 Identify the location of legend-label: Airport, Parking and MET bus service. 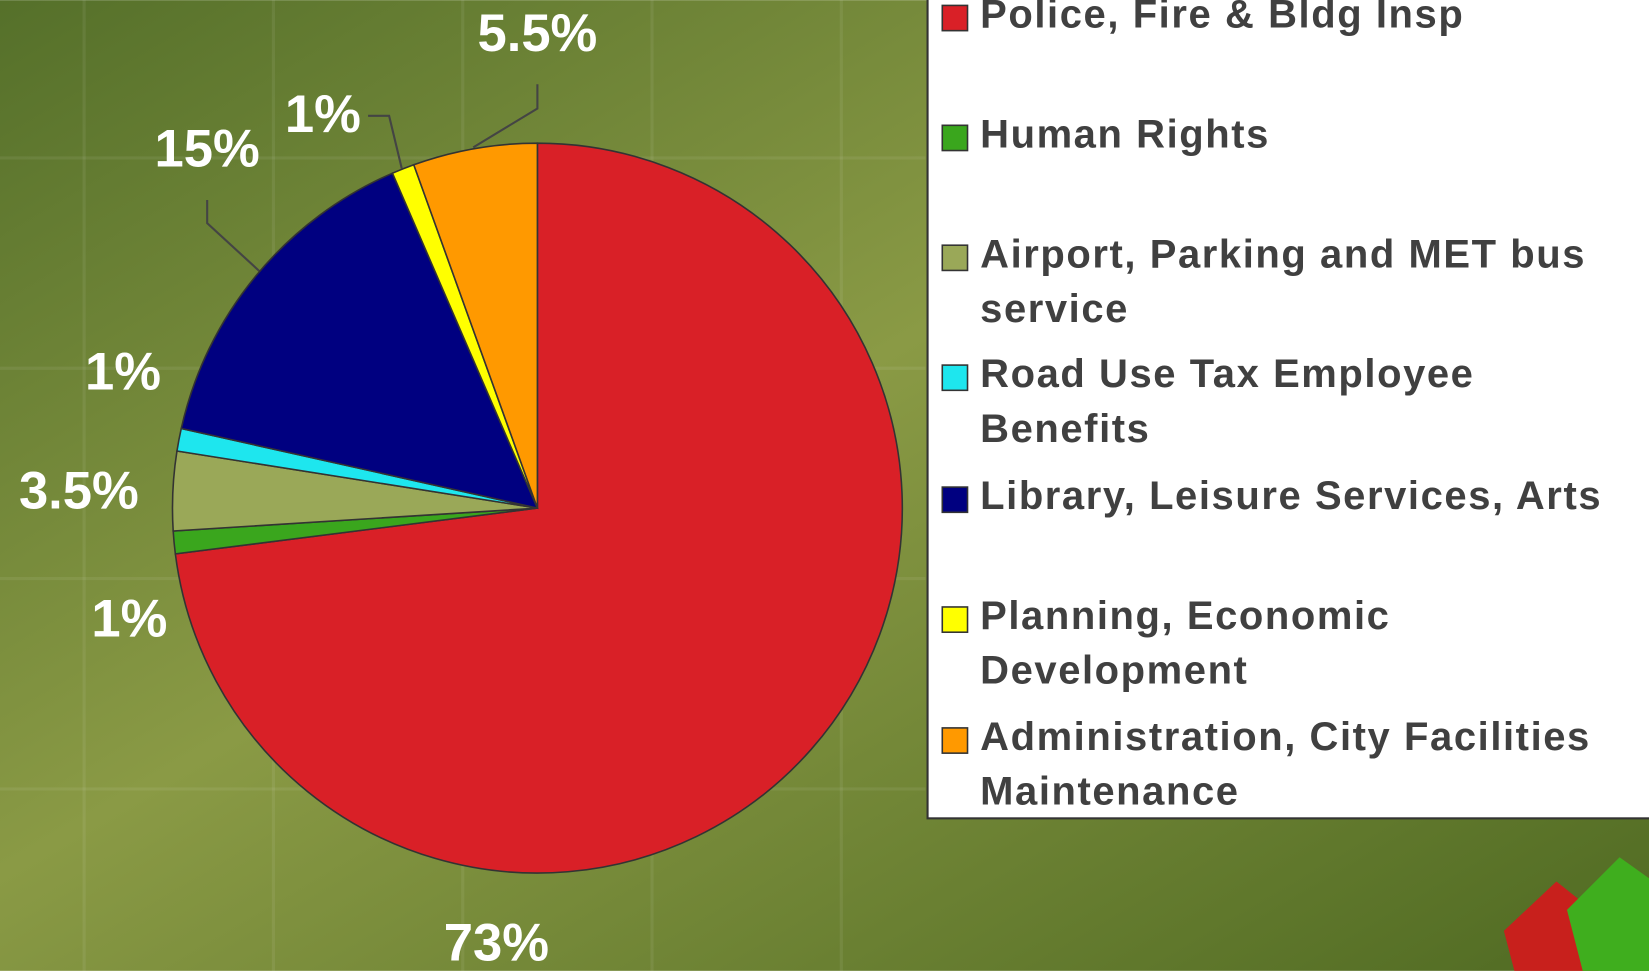
(1283, 282).